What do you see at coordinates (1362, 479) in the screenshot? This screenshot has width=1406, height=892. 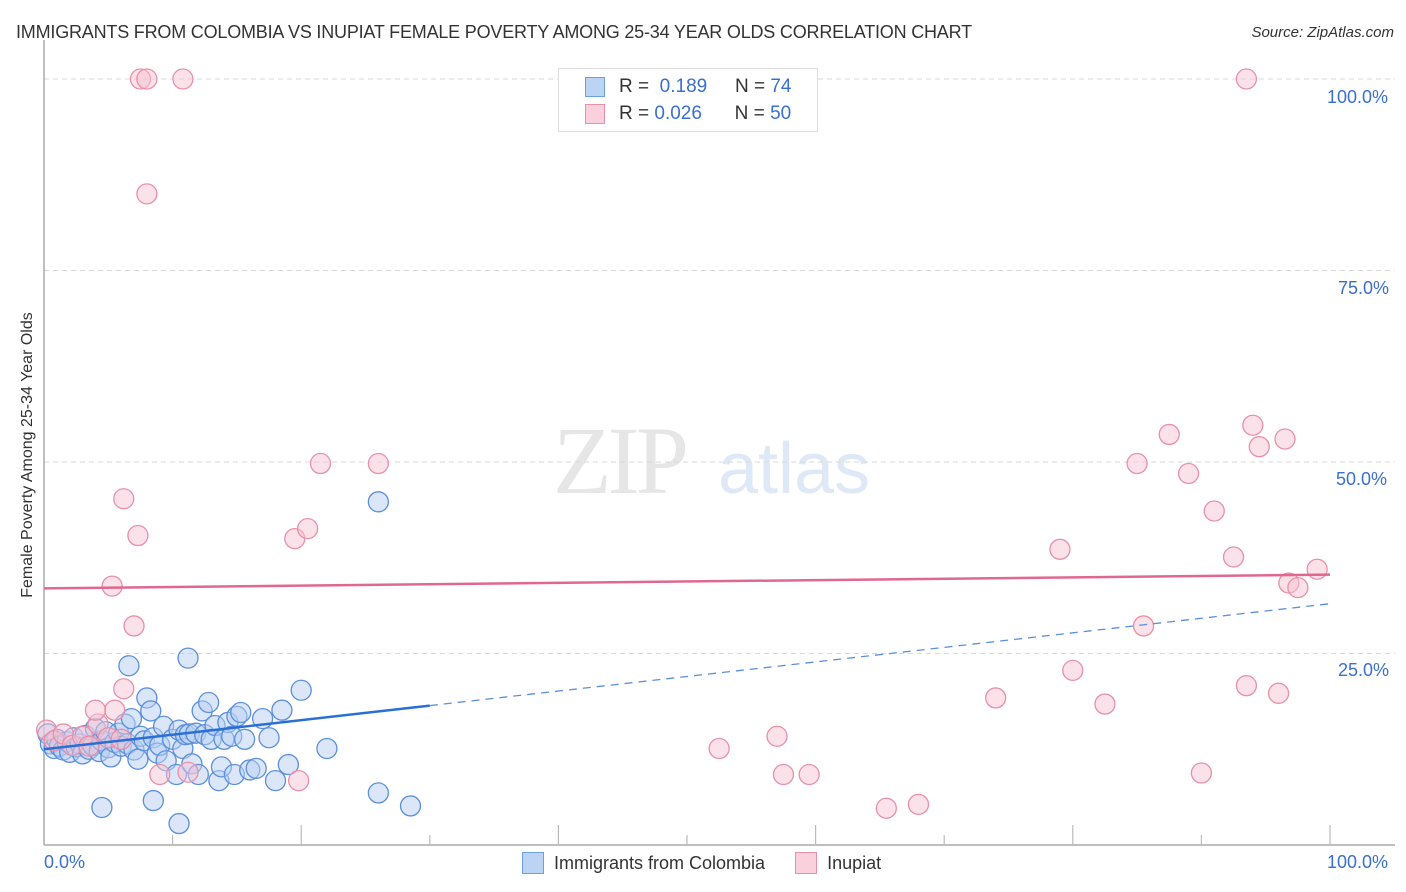 I see `y-tick-50: 50.0%` at bounding box center [1362, 479].